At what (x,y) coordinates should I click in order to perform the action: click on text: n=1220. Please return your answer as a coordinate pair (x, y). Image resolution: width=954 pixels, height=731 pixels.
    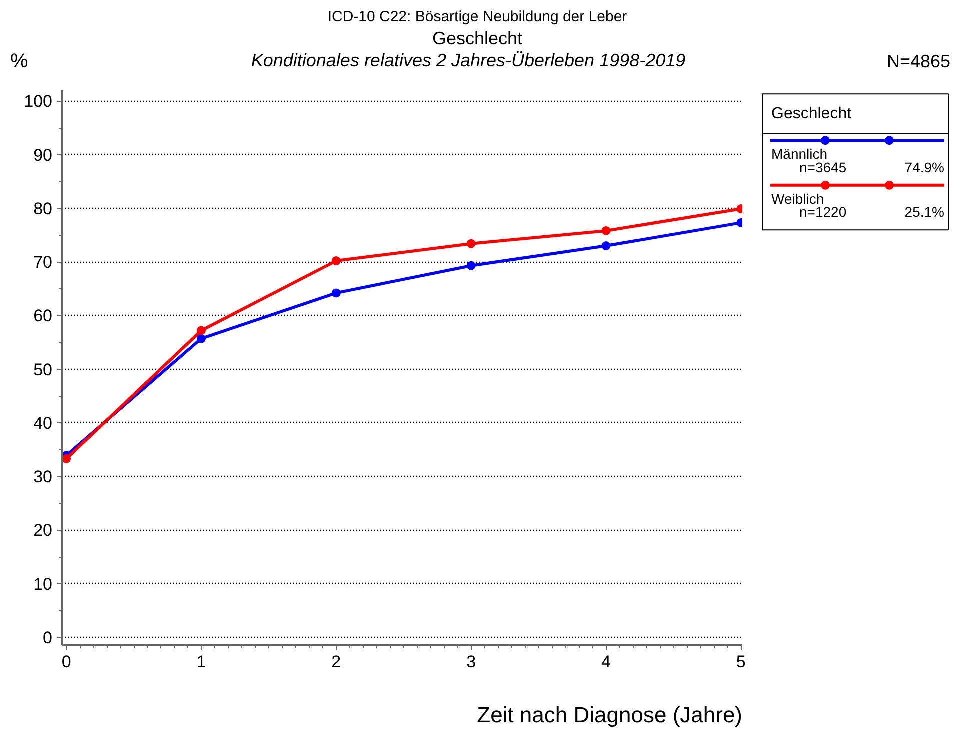
    Looking at the image, I should click on (823, 212).